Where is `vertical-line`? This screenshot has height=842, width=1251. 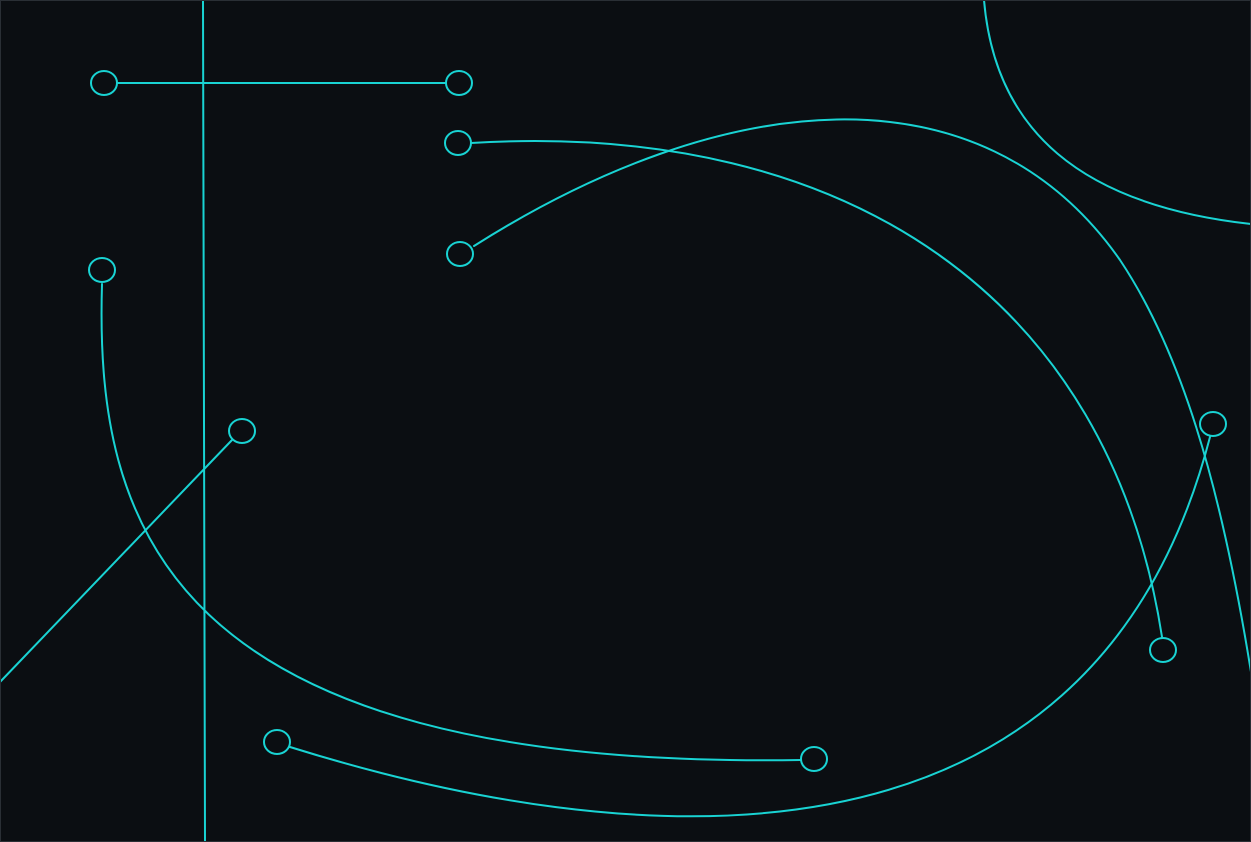 vertical-line is located at coordinates (204, 421).